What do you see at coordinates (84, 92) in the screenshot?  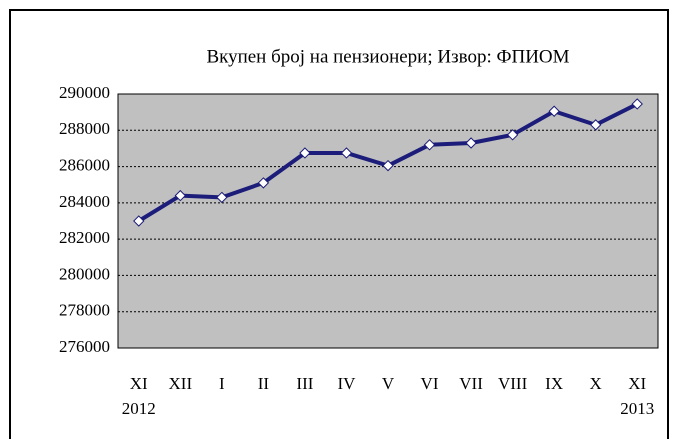 I see `y-tick-label: 290000` at bounding box center [84, 92].